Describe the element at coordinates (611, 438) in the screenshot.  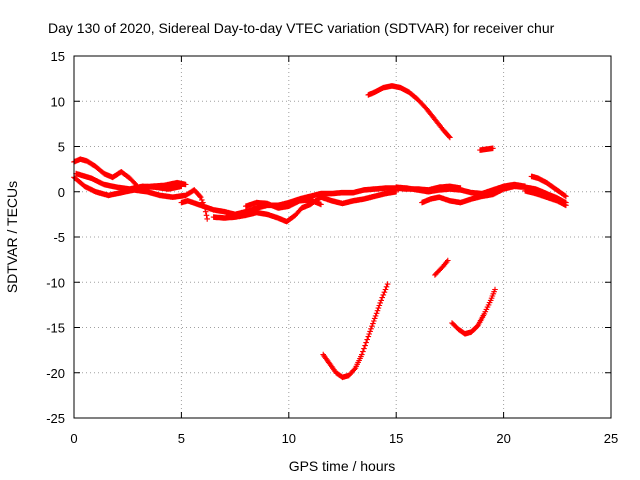
I see `x-tick-label: 25` at that location.